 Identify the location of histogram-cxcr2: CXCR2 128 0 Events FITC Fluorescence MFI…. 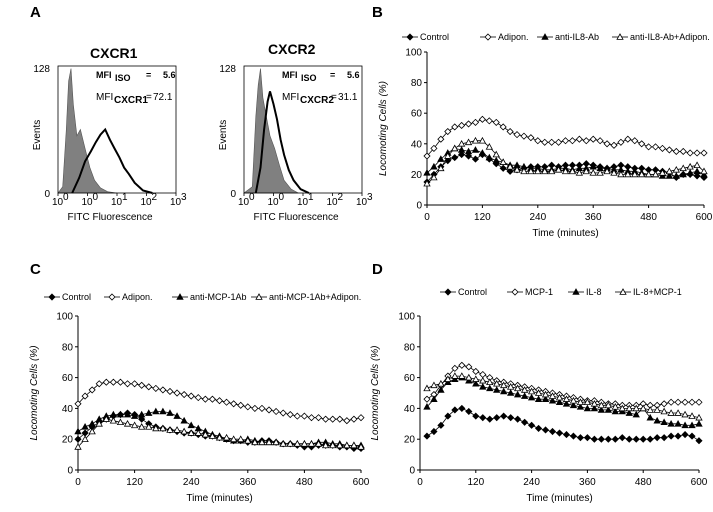
(295, 132).